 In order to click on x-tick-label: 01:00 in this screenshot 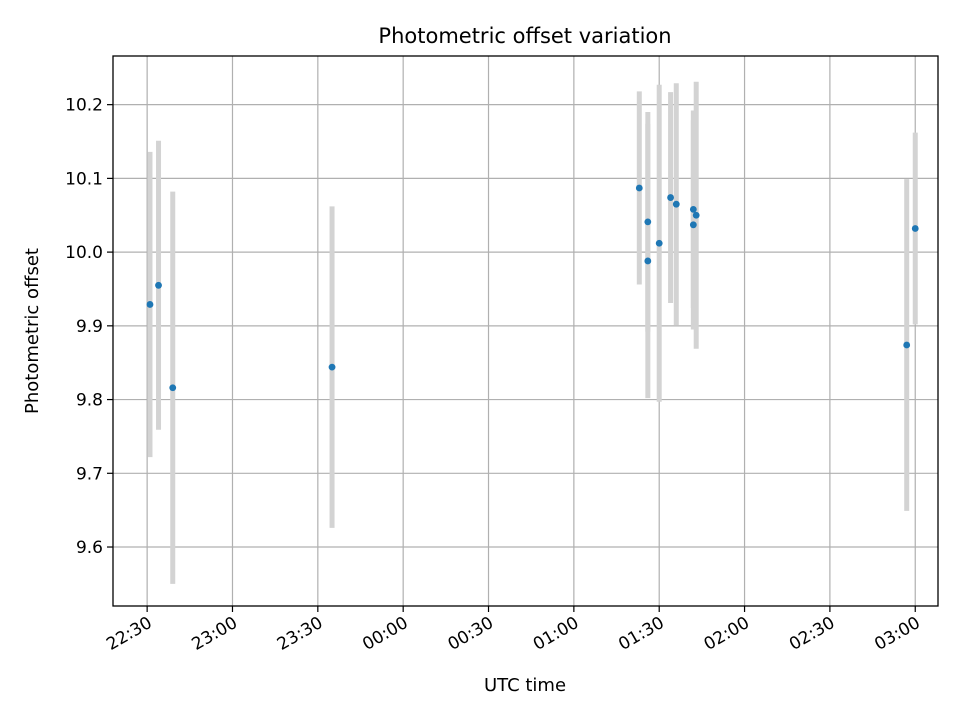, I will do `click(556, 634)`.